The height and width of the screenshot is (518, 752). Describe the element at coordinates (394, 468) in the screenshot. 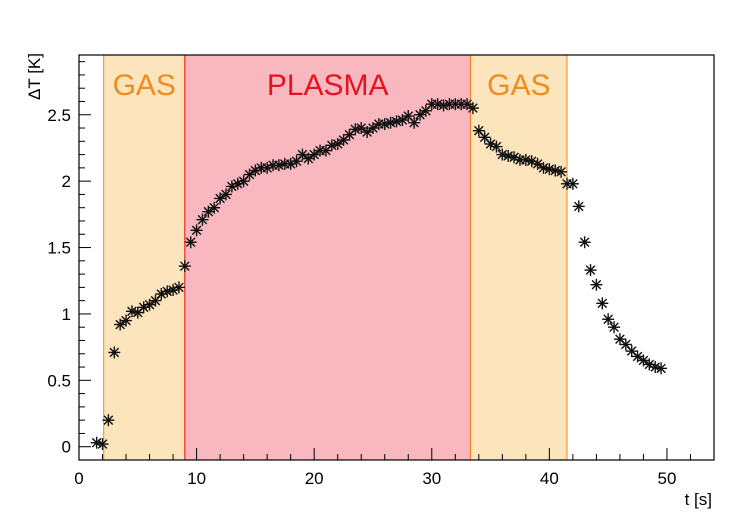

I see `x-axis-ticks: 0 10 20 30 40 50` at that location.